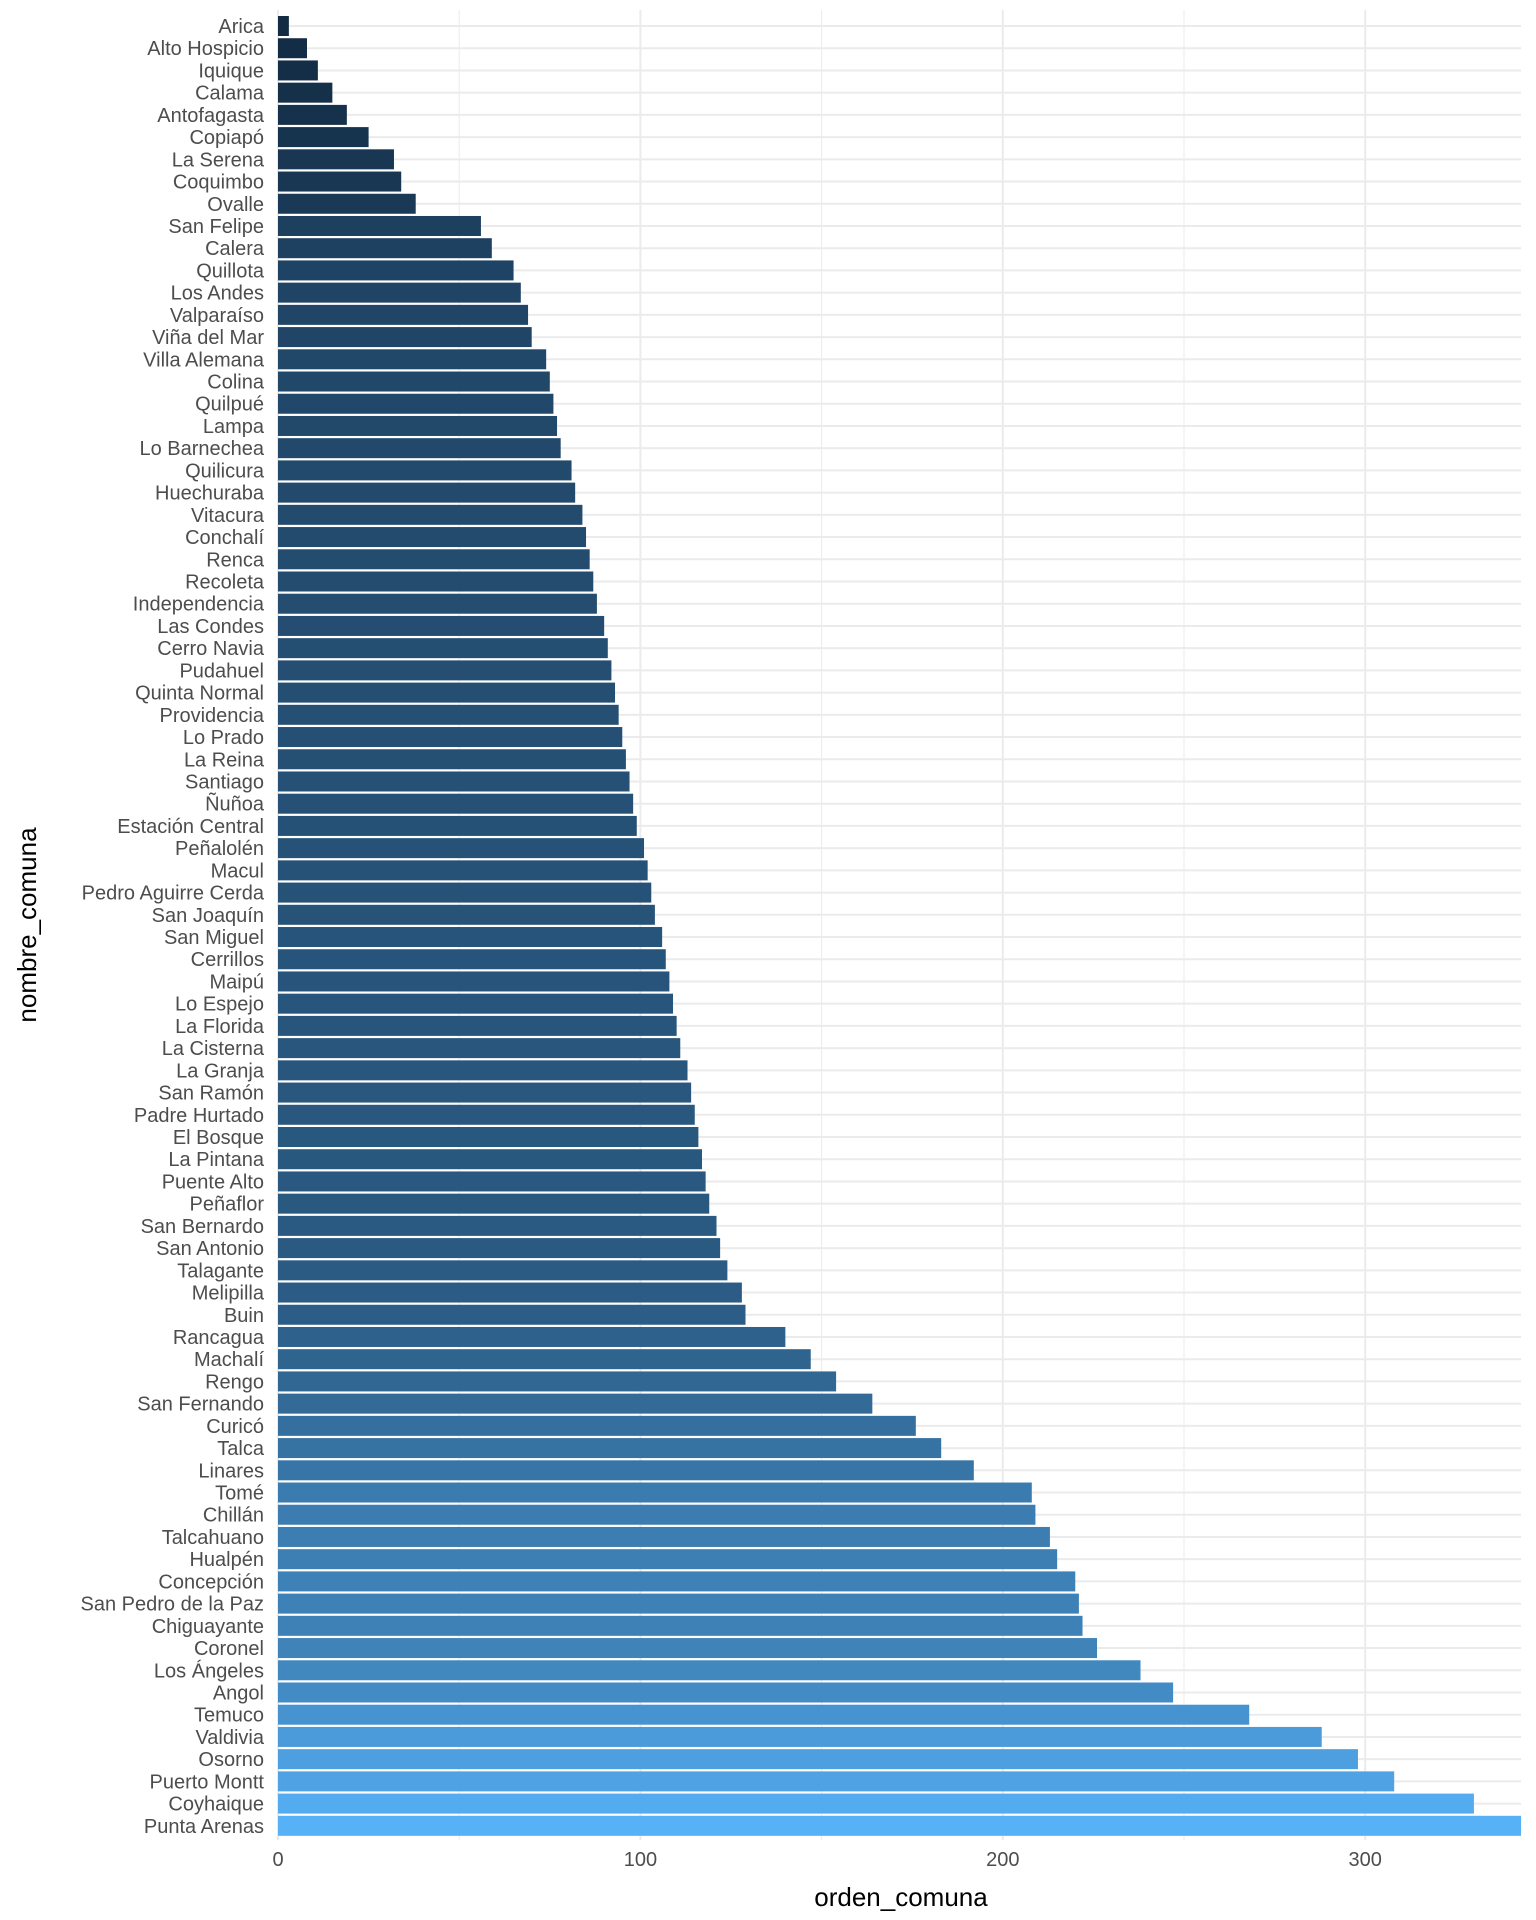  What do you see at coordinates (172, 1605) in the screenshot?
I see `y-tick-label: San Pedro de la Paz` at bounding box center [172, 1605].